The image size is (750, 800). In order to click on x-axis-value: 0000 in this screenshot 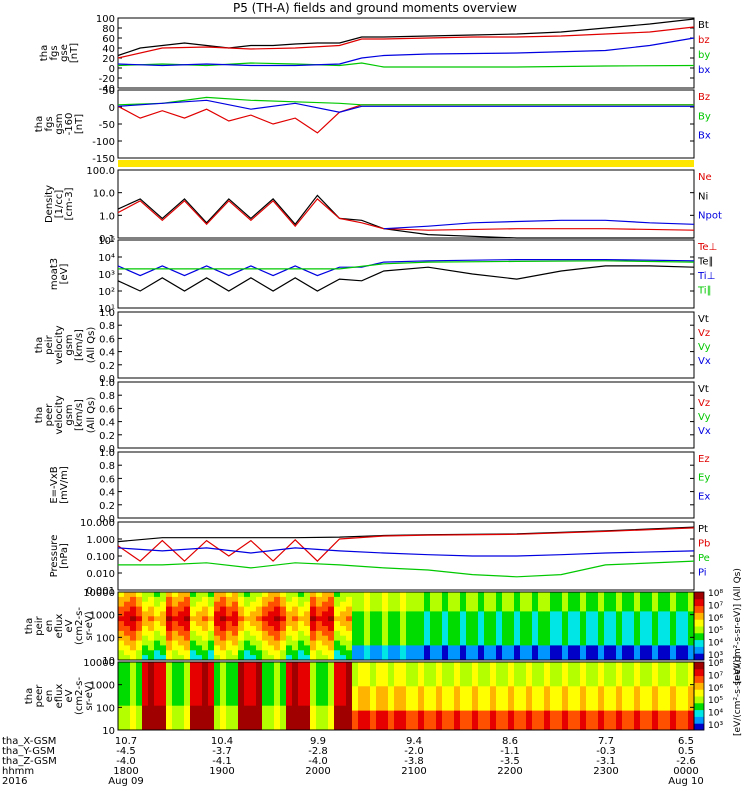, I will do `click(685, 771)`.